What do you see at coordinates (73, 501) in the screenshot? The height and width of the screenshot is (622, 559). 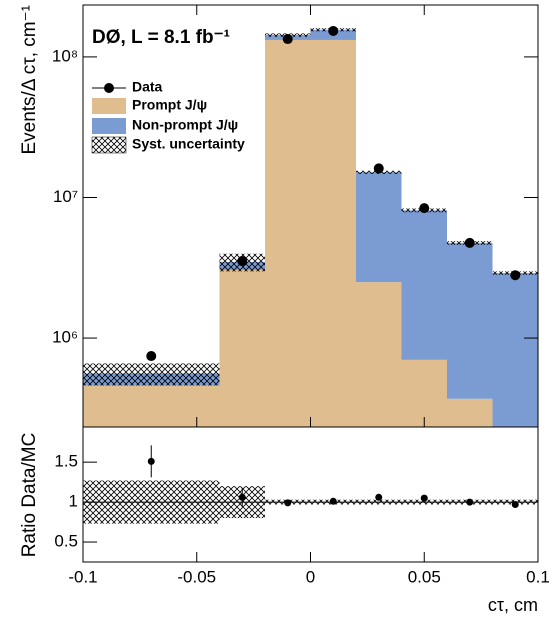 I see `y-tick-label: 1` at bounding box center [73, 501].